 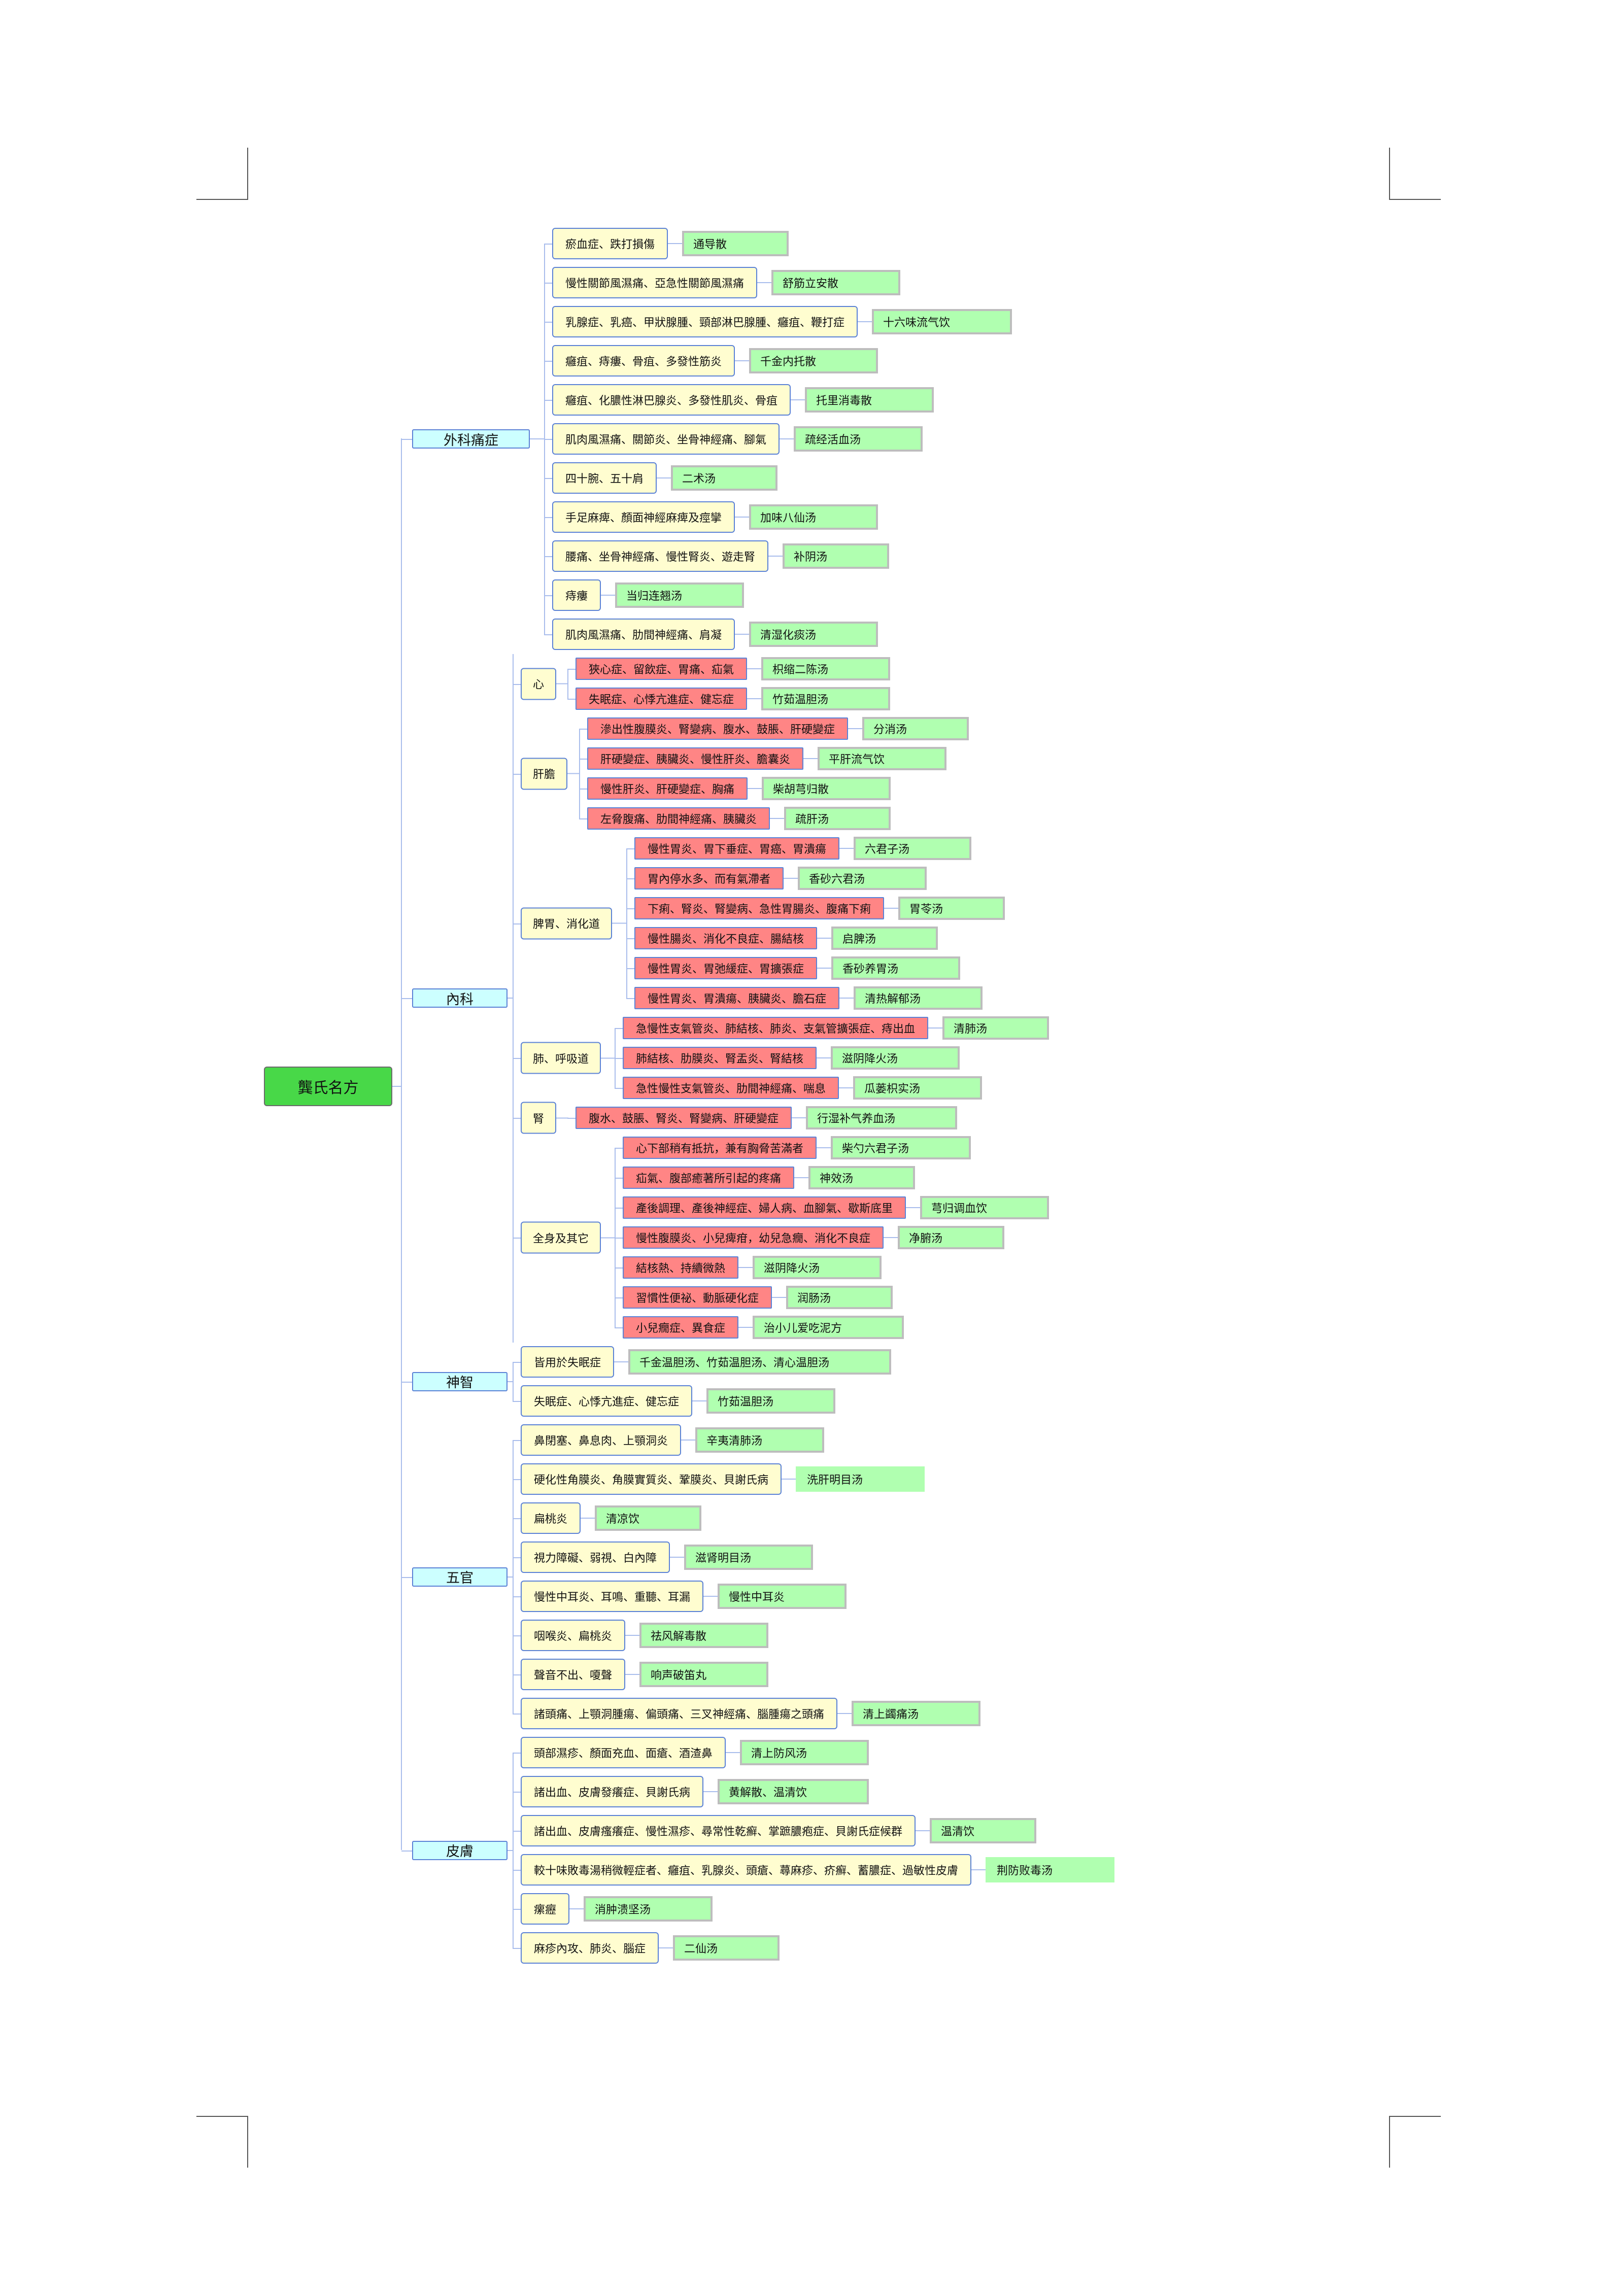 I want to click on formula-node: 柴胡芎归散, so click(x=826, y=788).